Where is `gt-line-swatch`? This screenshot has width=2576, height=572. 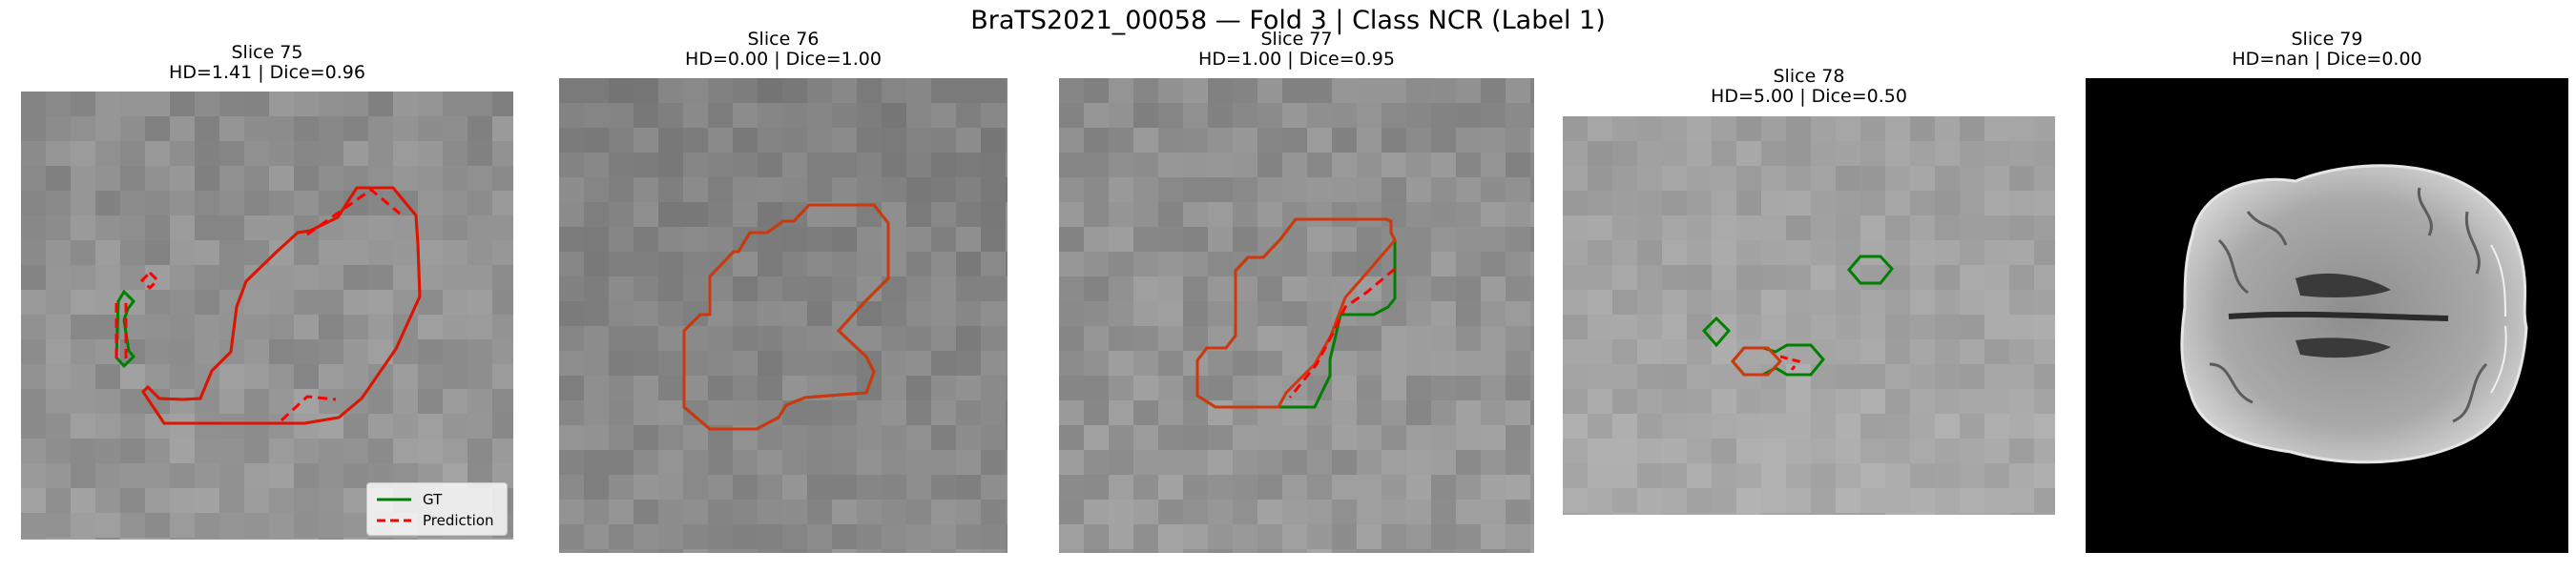
gt-line-swatch is located at coordinates (394, 499).